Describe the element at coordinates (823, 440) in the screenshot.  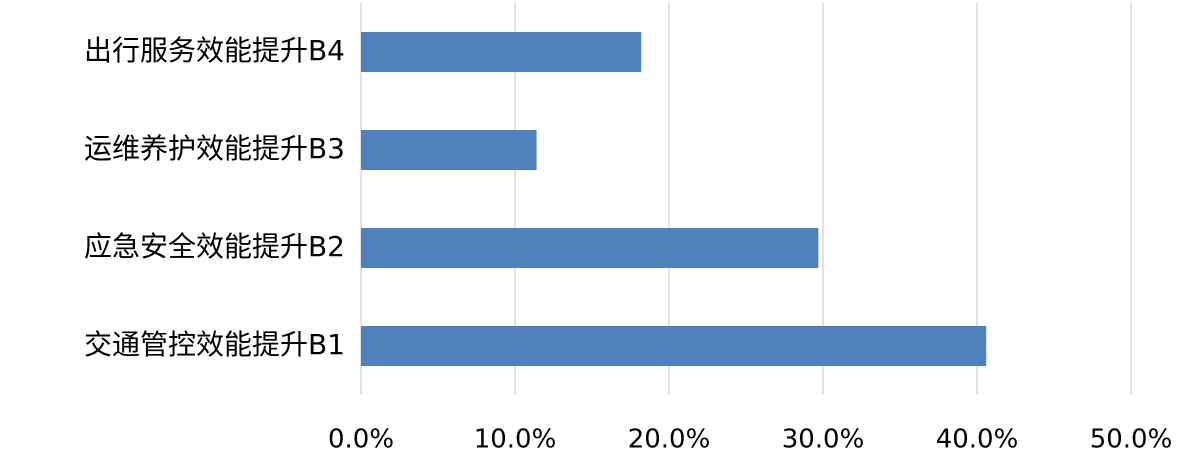
I see `x-tick-label: 30.0%` at that location.